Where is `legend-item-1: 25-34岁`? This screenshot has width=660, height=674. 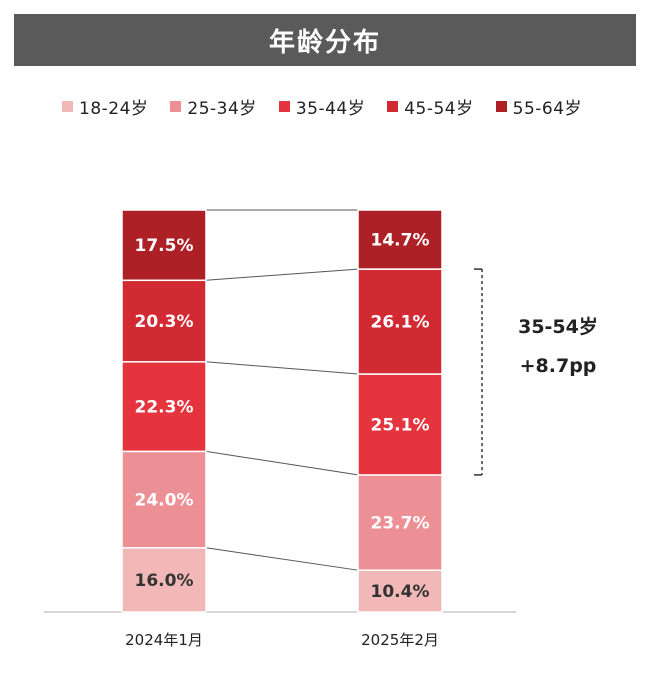
legend-item-1: 25-34岁 is located at coordinates (213, 106).